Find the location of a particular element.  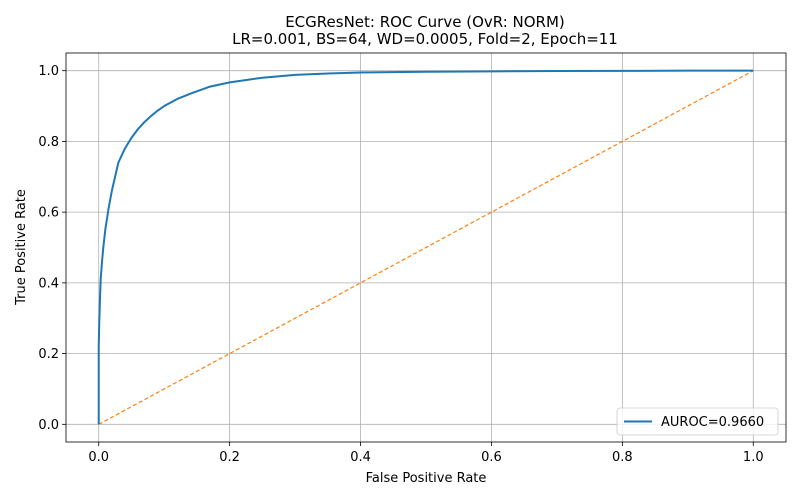

y-tick-label: 0.4 is located at coordinates (48, 283).